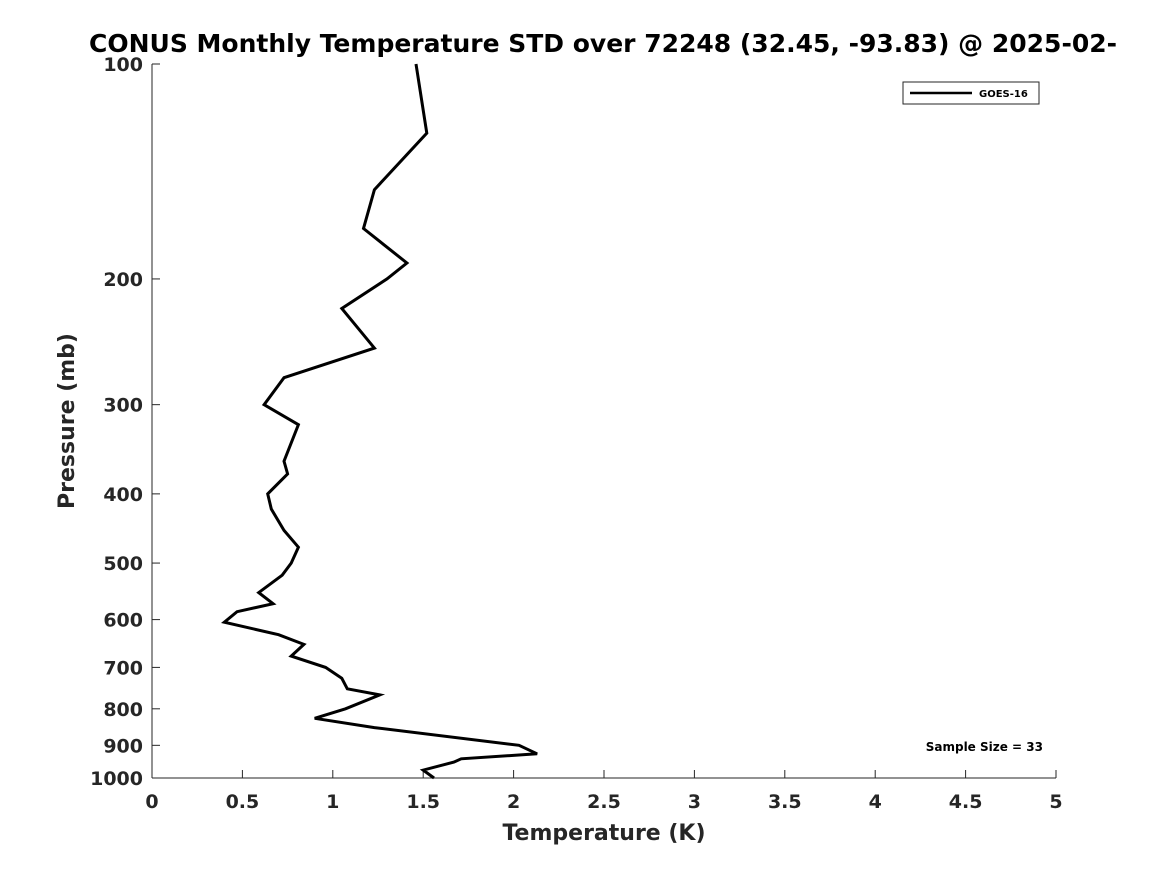  I want to click on y-tick-label: 500, so click(123, 564).